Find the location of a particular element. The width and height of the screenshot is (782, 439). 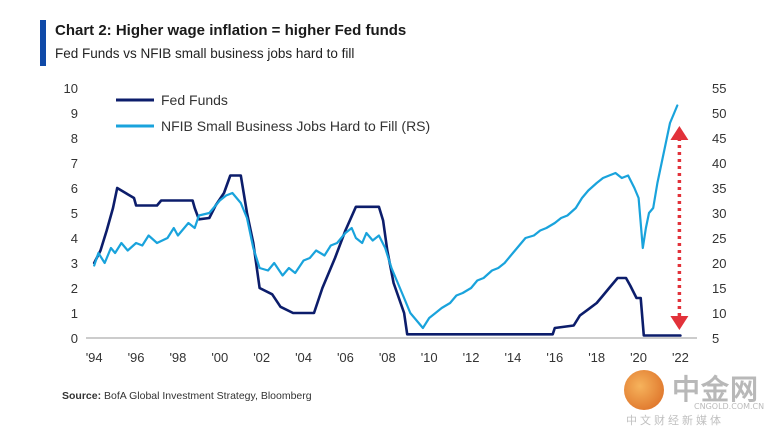

watermark-name: 中金网 is located at coordinates (716, 389).